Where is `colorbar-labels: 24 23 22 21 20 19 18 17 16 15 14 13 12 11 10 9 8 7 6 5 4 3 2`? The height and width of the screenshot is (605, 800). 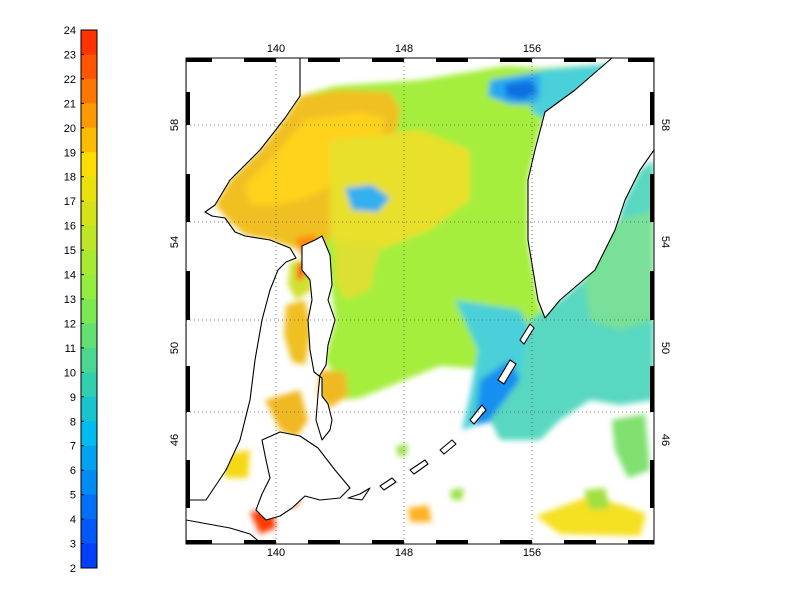 colorbar-labels: 24 23 22 21 20 19 18 17 16 15 14 13 12 11 10 9 8 7 6 5 4 3 2 is located at coordinates (74, 300).